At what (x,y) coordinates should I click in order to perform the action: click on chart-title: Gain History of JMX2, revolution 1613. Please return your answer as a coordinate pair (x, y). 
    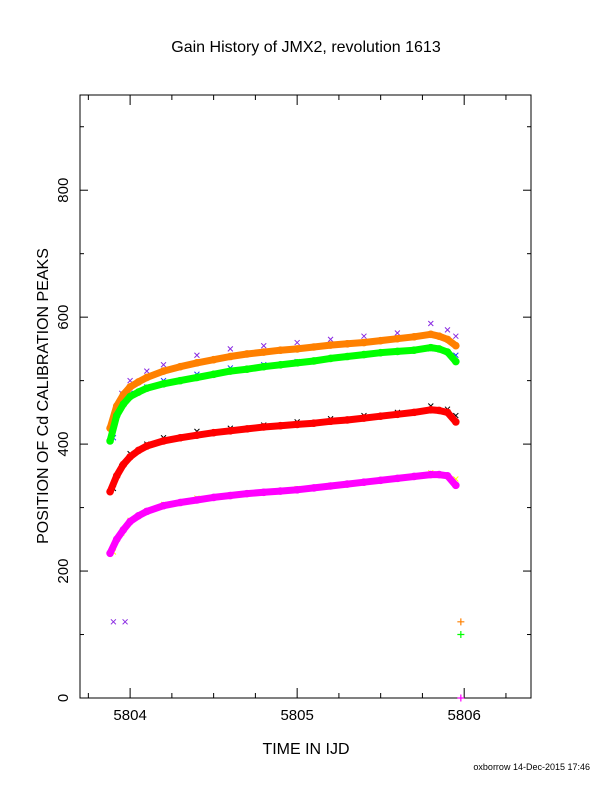
    Looking at the image, I should click on (306, 47).